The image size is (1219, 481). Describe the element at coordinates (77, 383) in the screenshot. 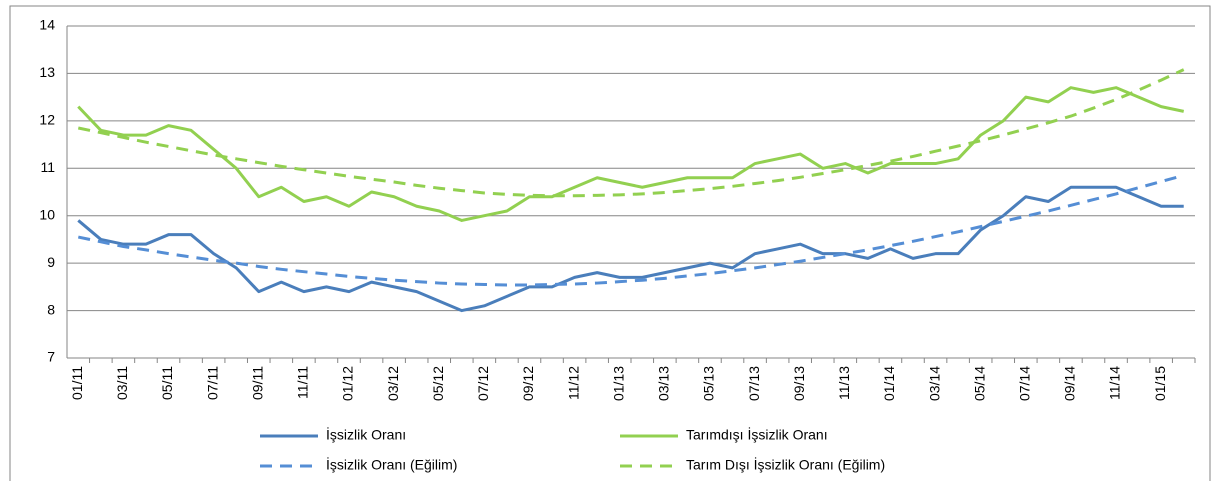

I see `x-tick-label: 01/11` at that location.